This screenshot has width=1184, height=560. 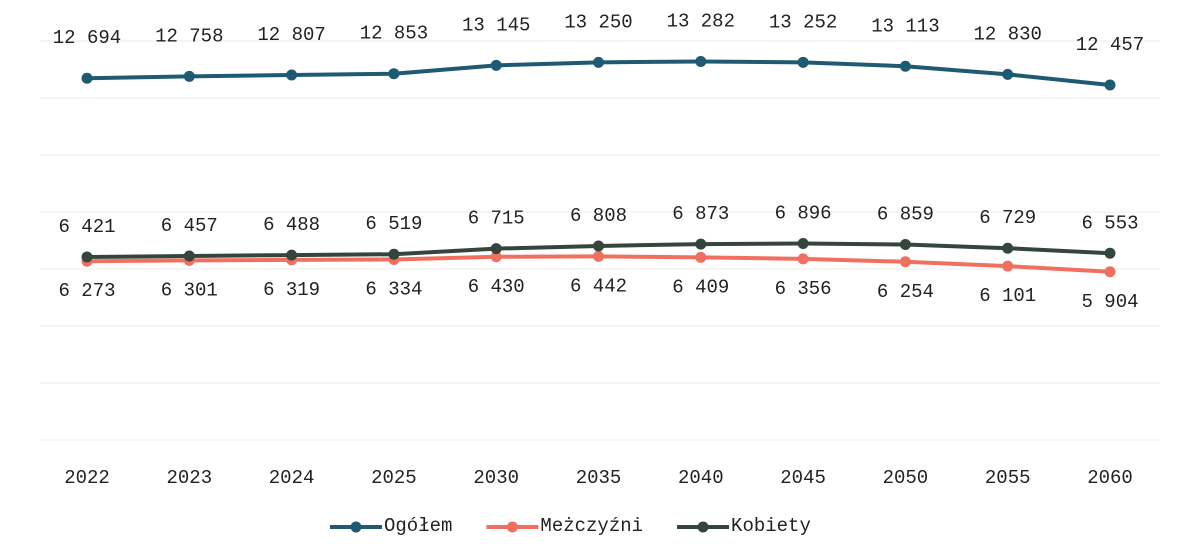 I want to click on data-label: 13 252, so click(x=803, y=22).